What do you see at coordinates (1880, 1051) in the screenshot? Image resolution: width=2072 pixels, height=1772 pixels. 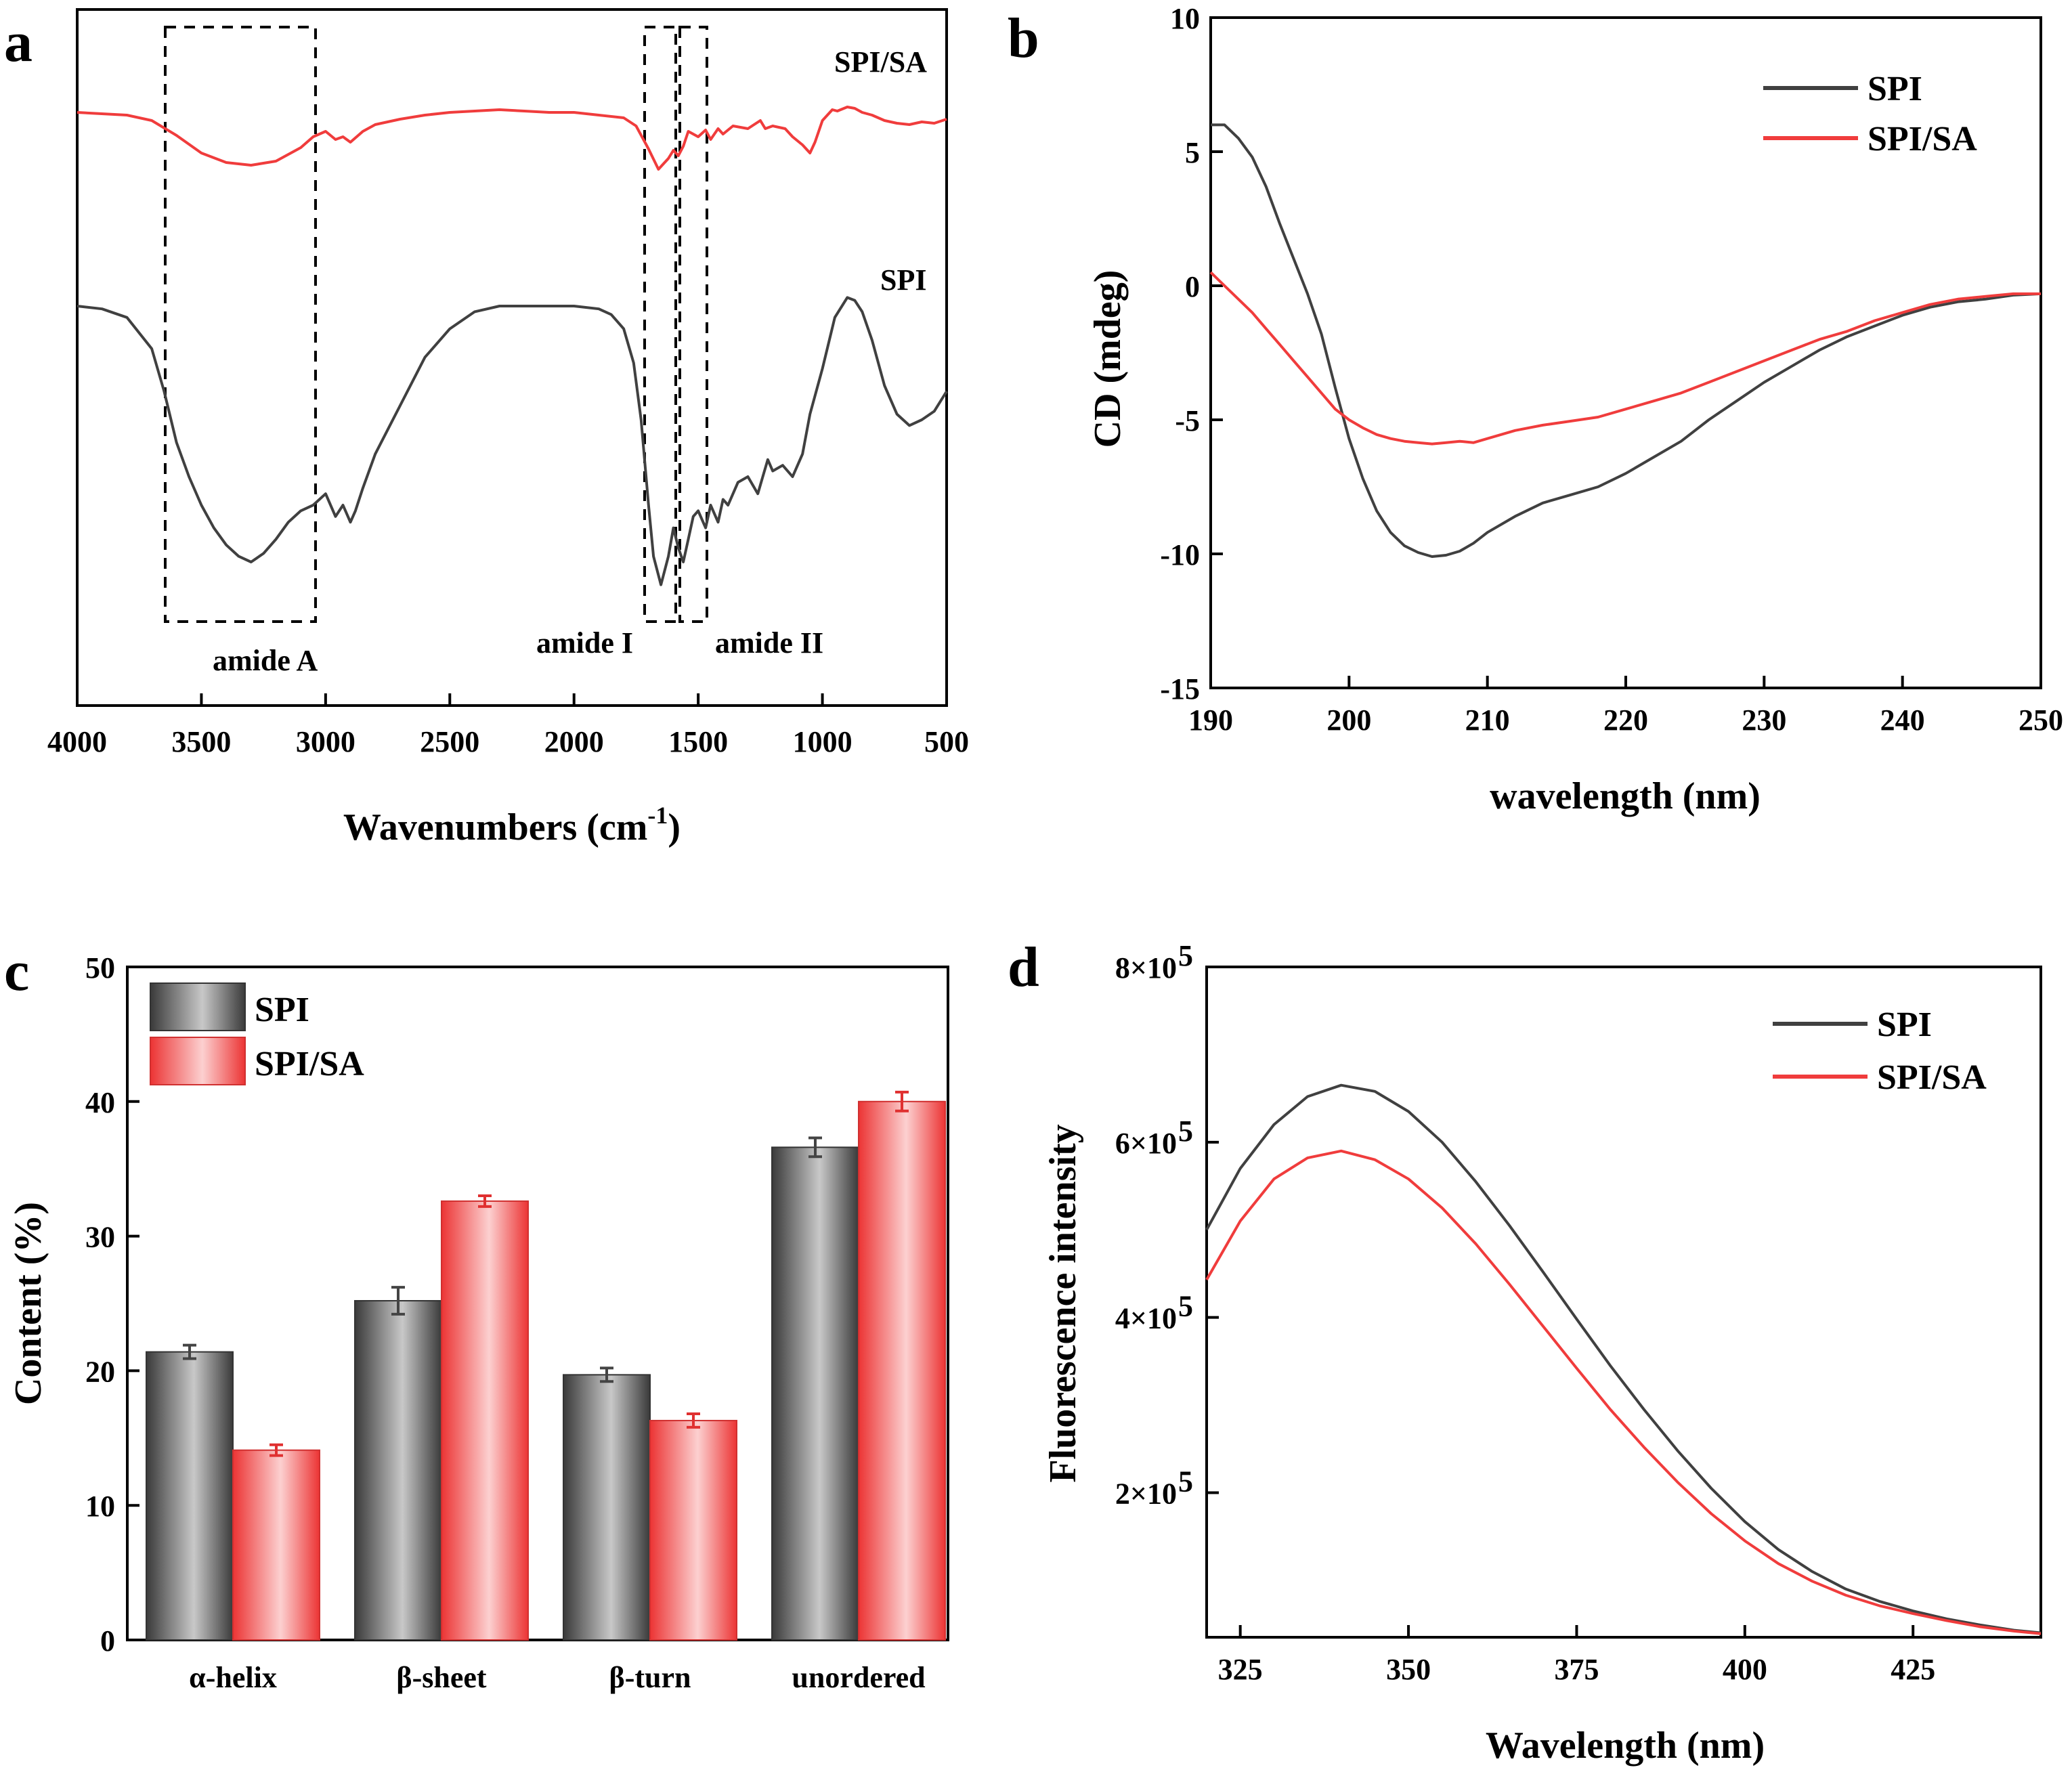 I see `panel-d-legend: SPI SPI/SA` at bounding box center [1880, 1051].